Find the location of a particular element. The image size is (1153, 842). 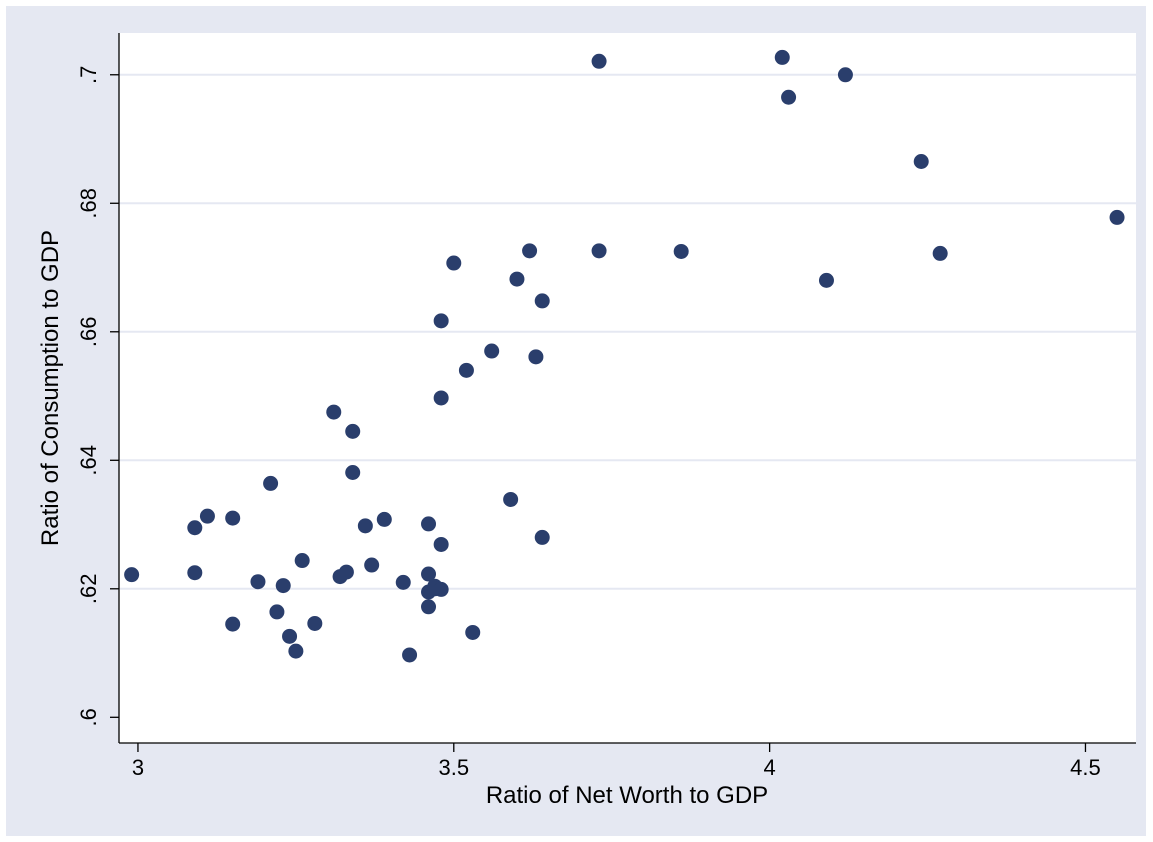

y-tick-label: .64 is located at coordinates (88, 460).